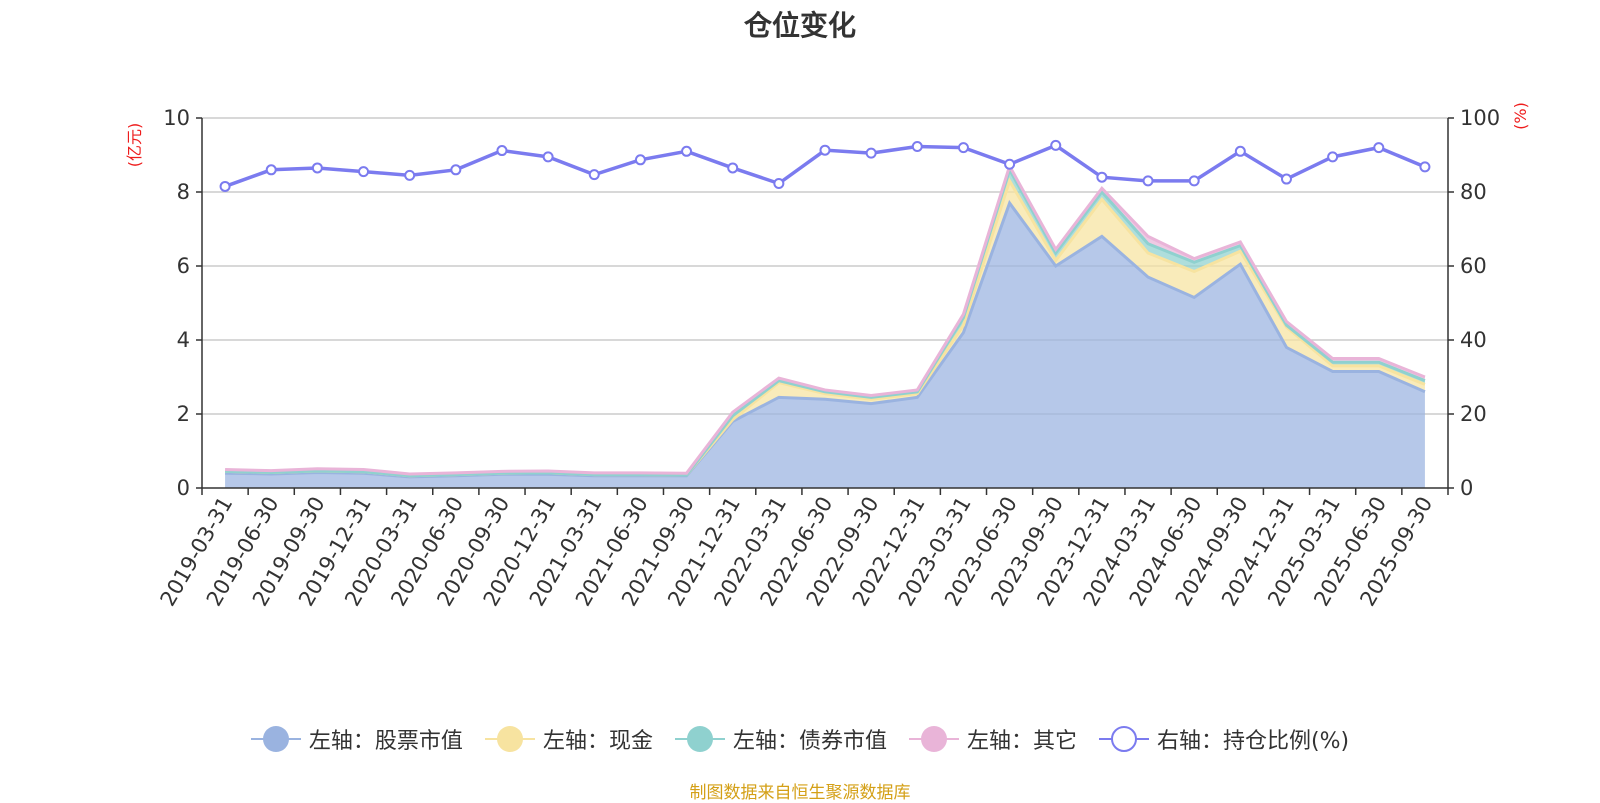  I want to click on legend-label: 左轴：其它, so click(1021, 741).